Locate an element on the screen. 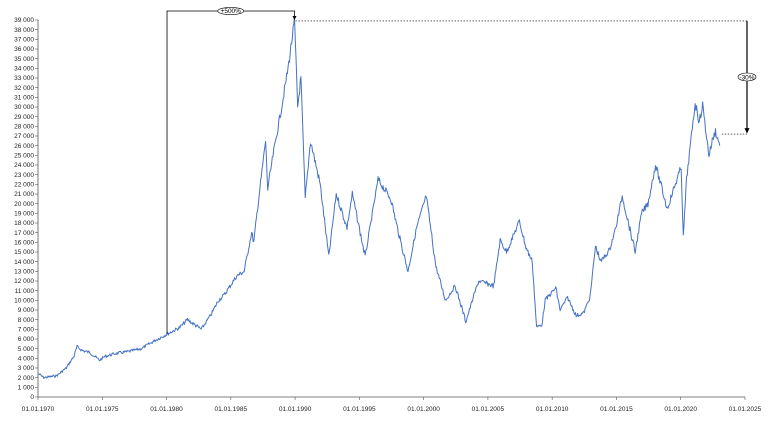 The height and width of the screenshot is (426, 768). y-tick-label: 23 000 is located at coordinates (24, 175).